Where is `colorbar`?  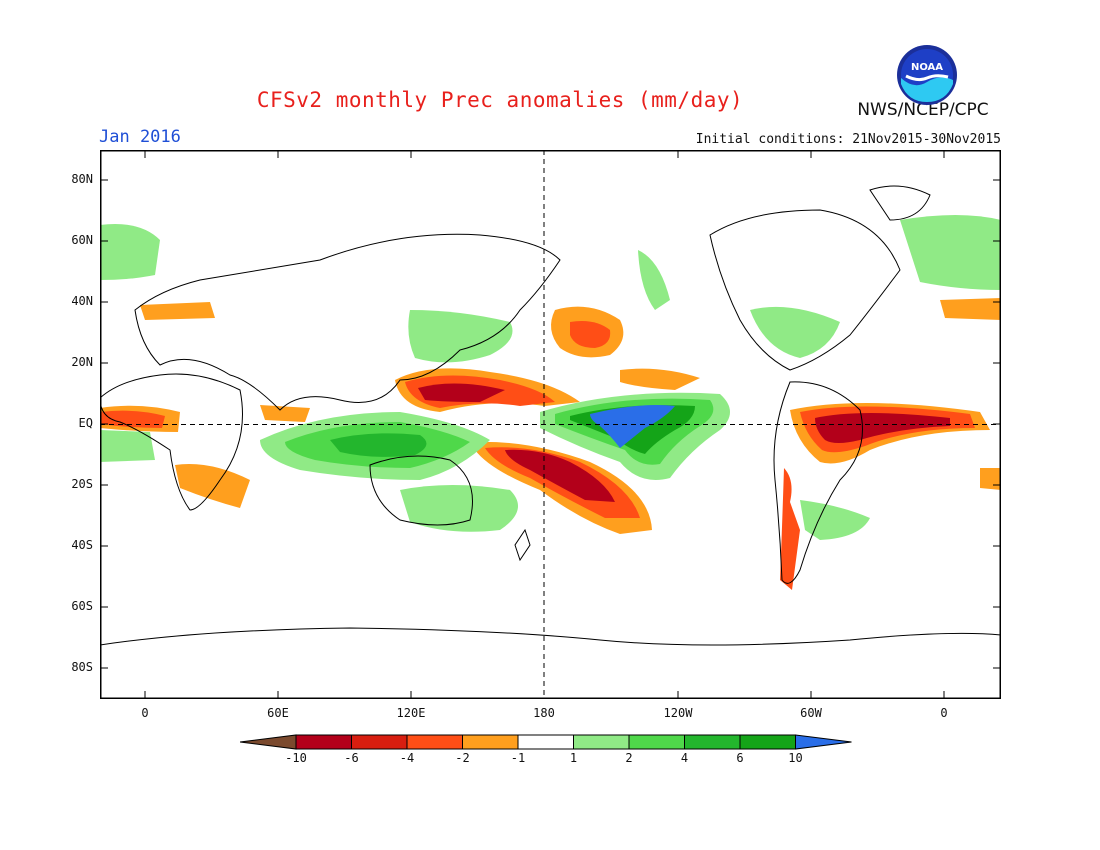
colorbar is located at coordinates (546, 742).